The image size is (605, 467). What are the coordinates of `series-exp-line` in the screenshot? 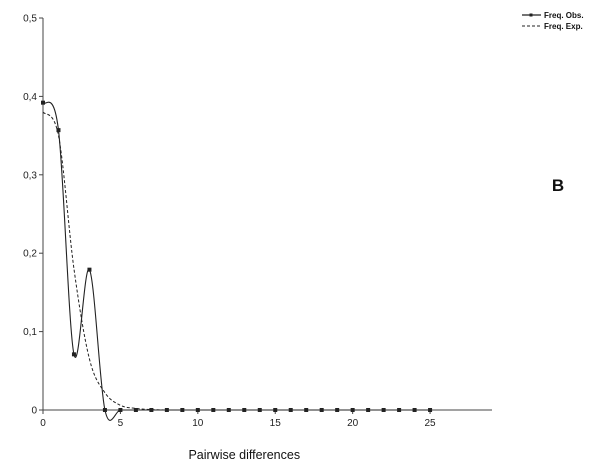 It's located at (104, 261).